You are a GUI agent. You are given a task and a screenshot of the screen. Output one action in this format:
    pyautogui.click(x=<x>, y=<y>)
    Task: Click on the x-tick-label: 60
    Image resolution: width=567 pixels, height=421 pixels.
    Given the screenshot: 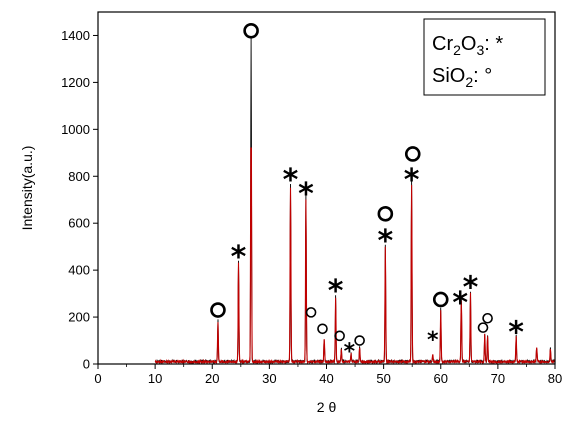 What is the action you would take?
    pyautogui.click(x=441, y=378)
    